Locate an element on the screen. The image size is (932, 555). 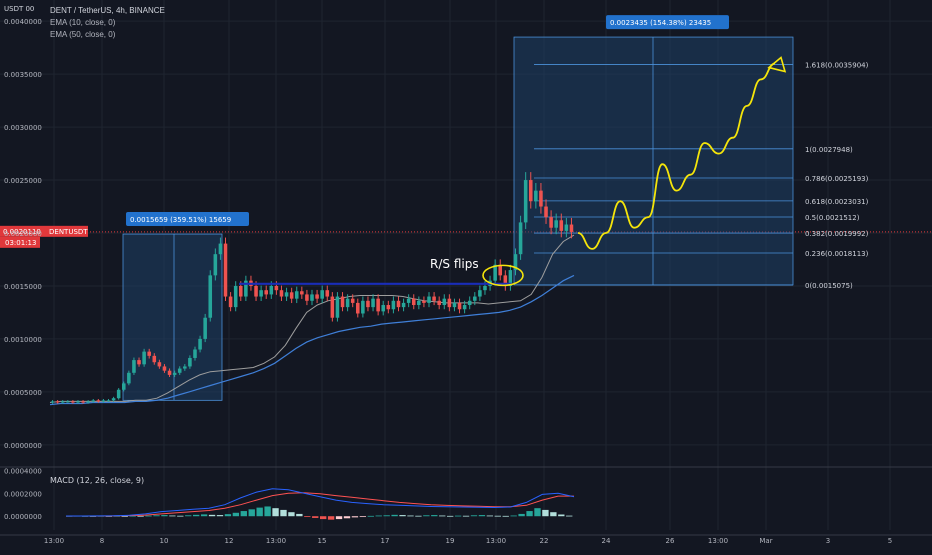
x-tick-label: 19 is located at coordinates (450, 541).